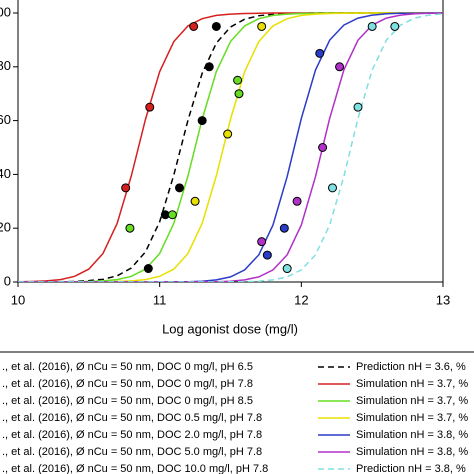 Image resolution: width=474 pixels, height=474 pixels. I want to click on legend-label: Prediction nH = 3.6, %, so click(411, 367).